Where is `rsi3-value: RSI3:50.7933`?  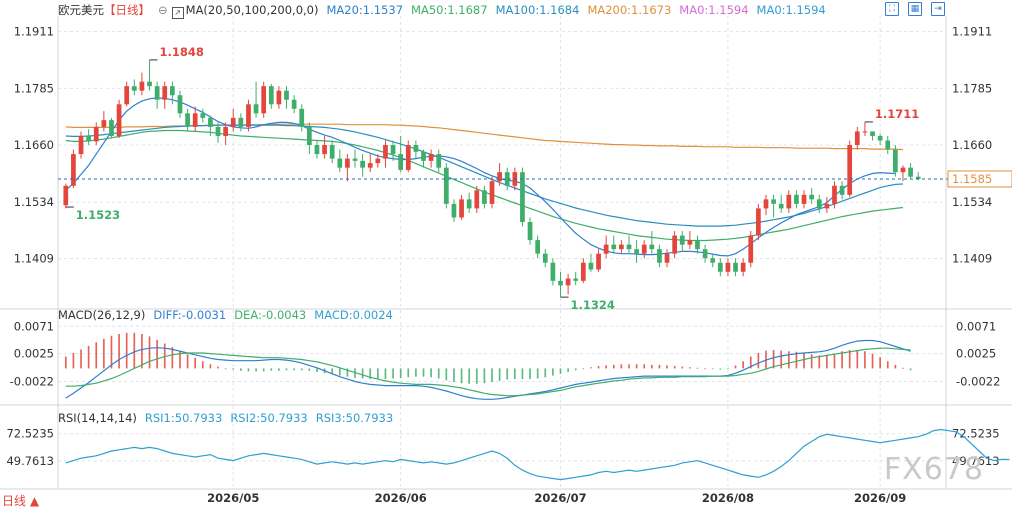
rsi3-value: RSI3:50.7933 is located at coordinates (354, 418).